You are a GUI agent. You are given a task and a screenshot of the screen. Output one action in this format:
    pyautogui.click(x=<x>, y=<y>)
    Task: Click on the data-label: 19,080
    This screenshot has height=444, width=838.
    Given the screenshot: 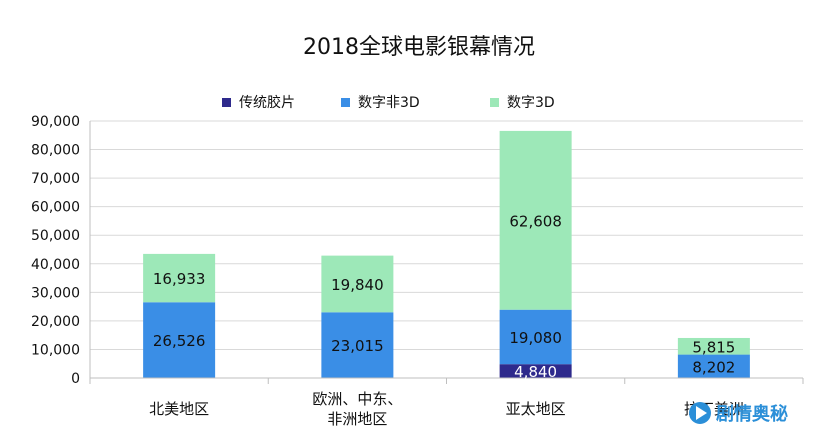 What is the action you would take?
    pyautogui.click(x=535, y=338)
    